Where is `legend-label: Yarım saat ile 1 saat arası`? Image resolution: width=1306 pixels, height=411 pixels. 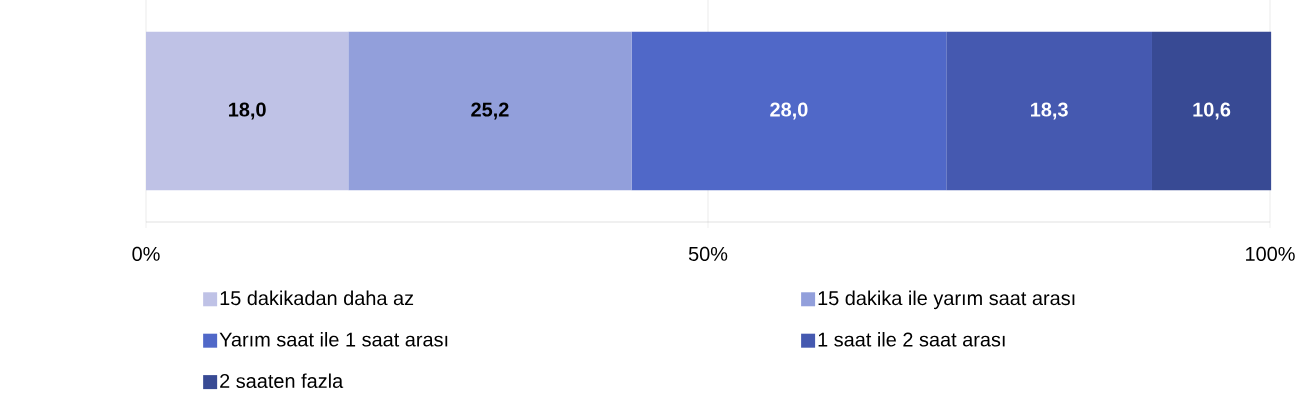 legend-label: Yarım saat ile 1 saat arası is located at coordinates (333, 339).